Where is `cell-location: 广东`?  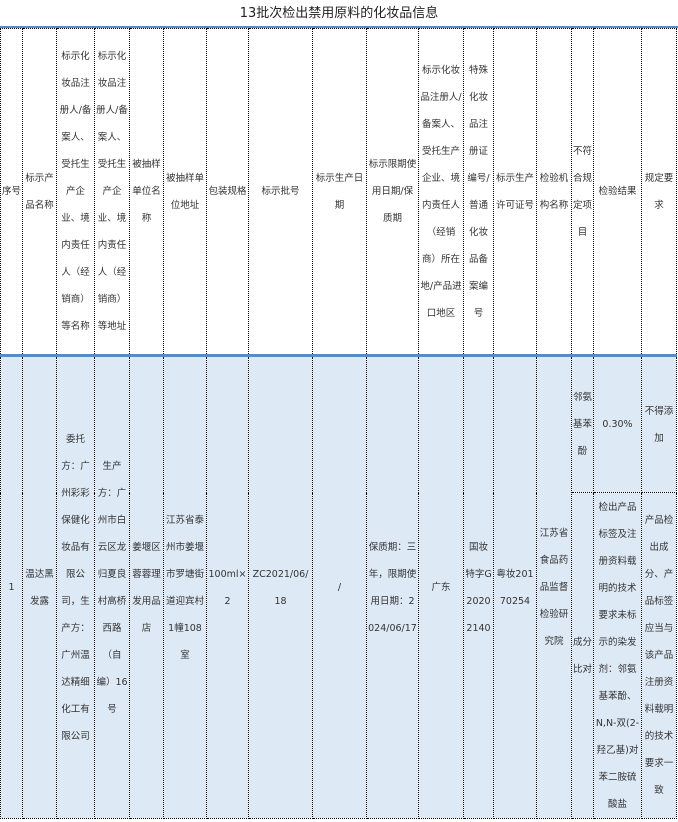 cell-location: 广东 is located at coordinates (441, 587).